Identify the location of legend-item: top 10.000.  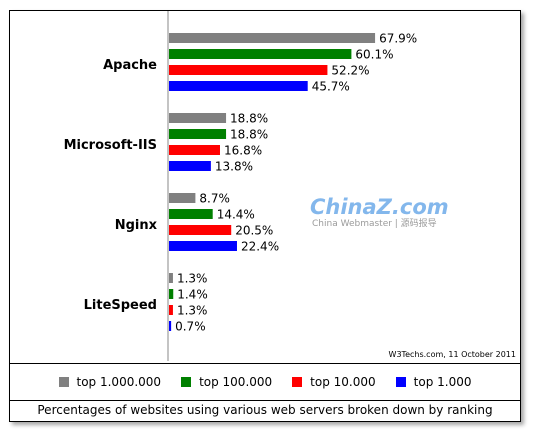
(334, 382).